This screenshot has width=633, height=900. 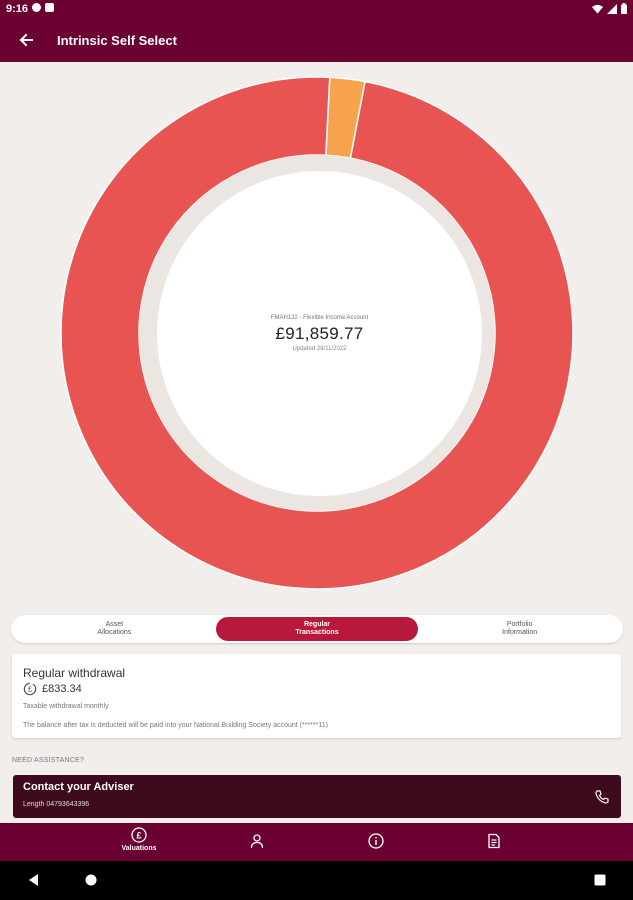 What do you see at coordinates (48, 760) in the screenshot?
I see `need-assistance-label: NEED ASSISTANCE?` at bounding box center [48, 760].